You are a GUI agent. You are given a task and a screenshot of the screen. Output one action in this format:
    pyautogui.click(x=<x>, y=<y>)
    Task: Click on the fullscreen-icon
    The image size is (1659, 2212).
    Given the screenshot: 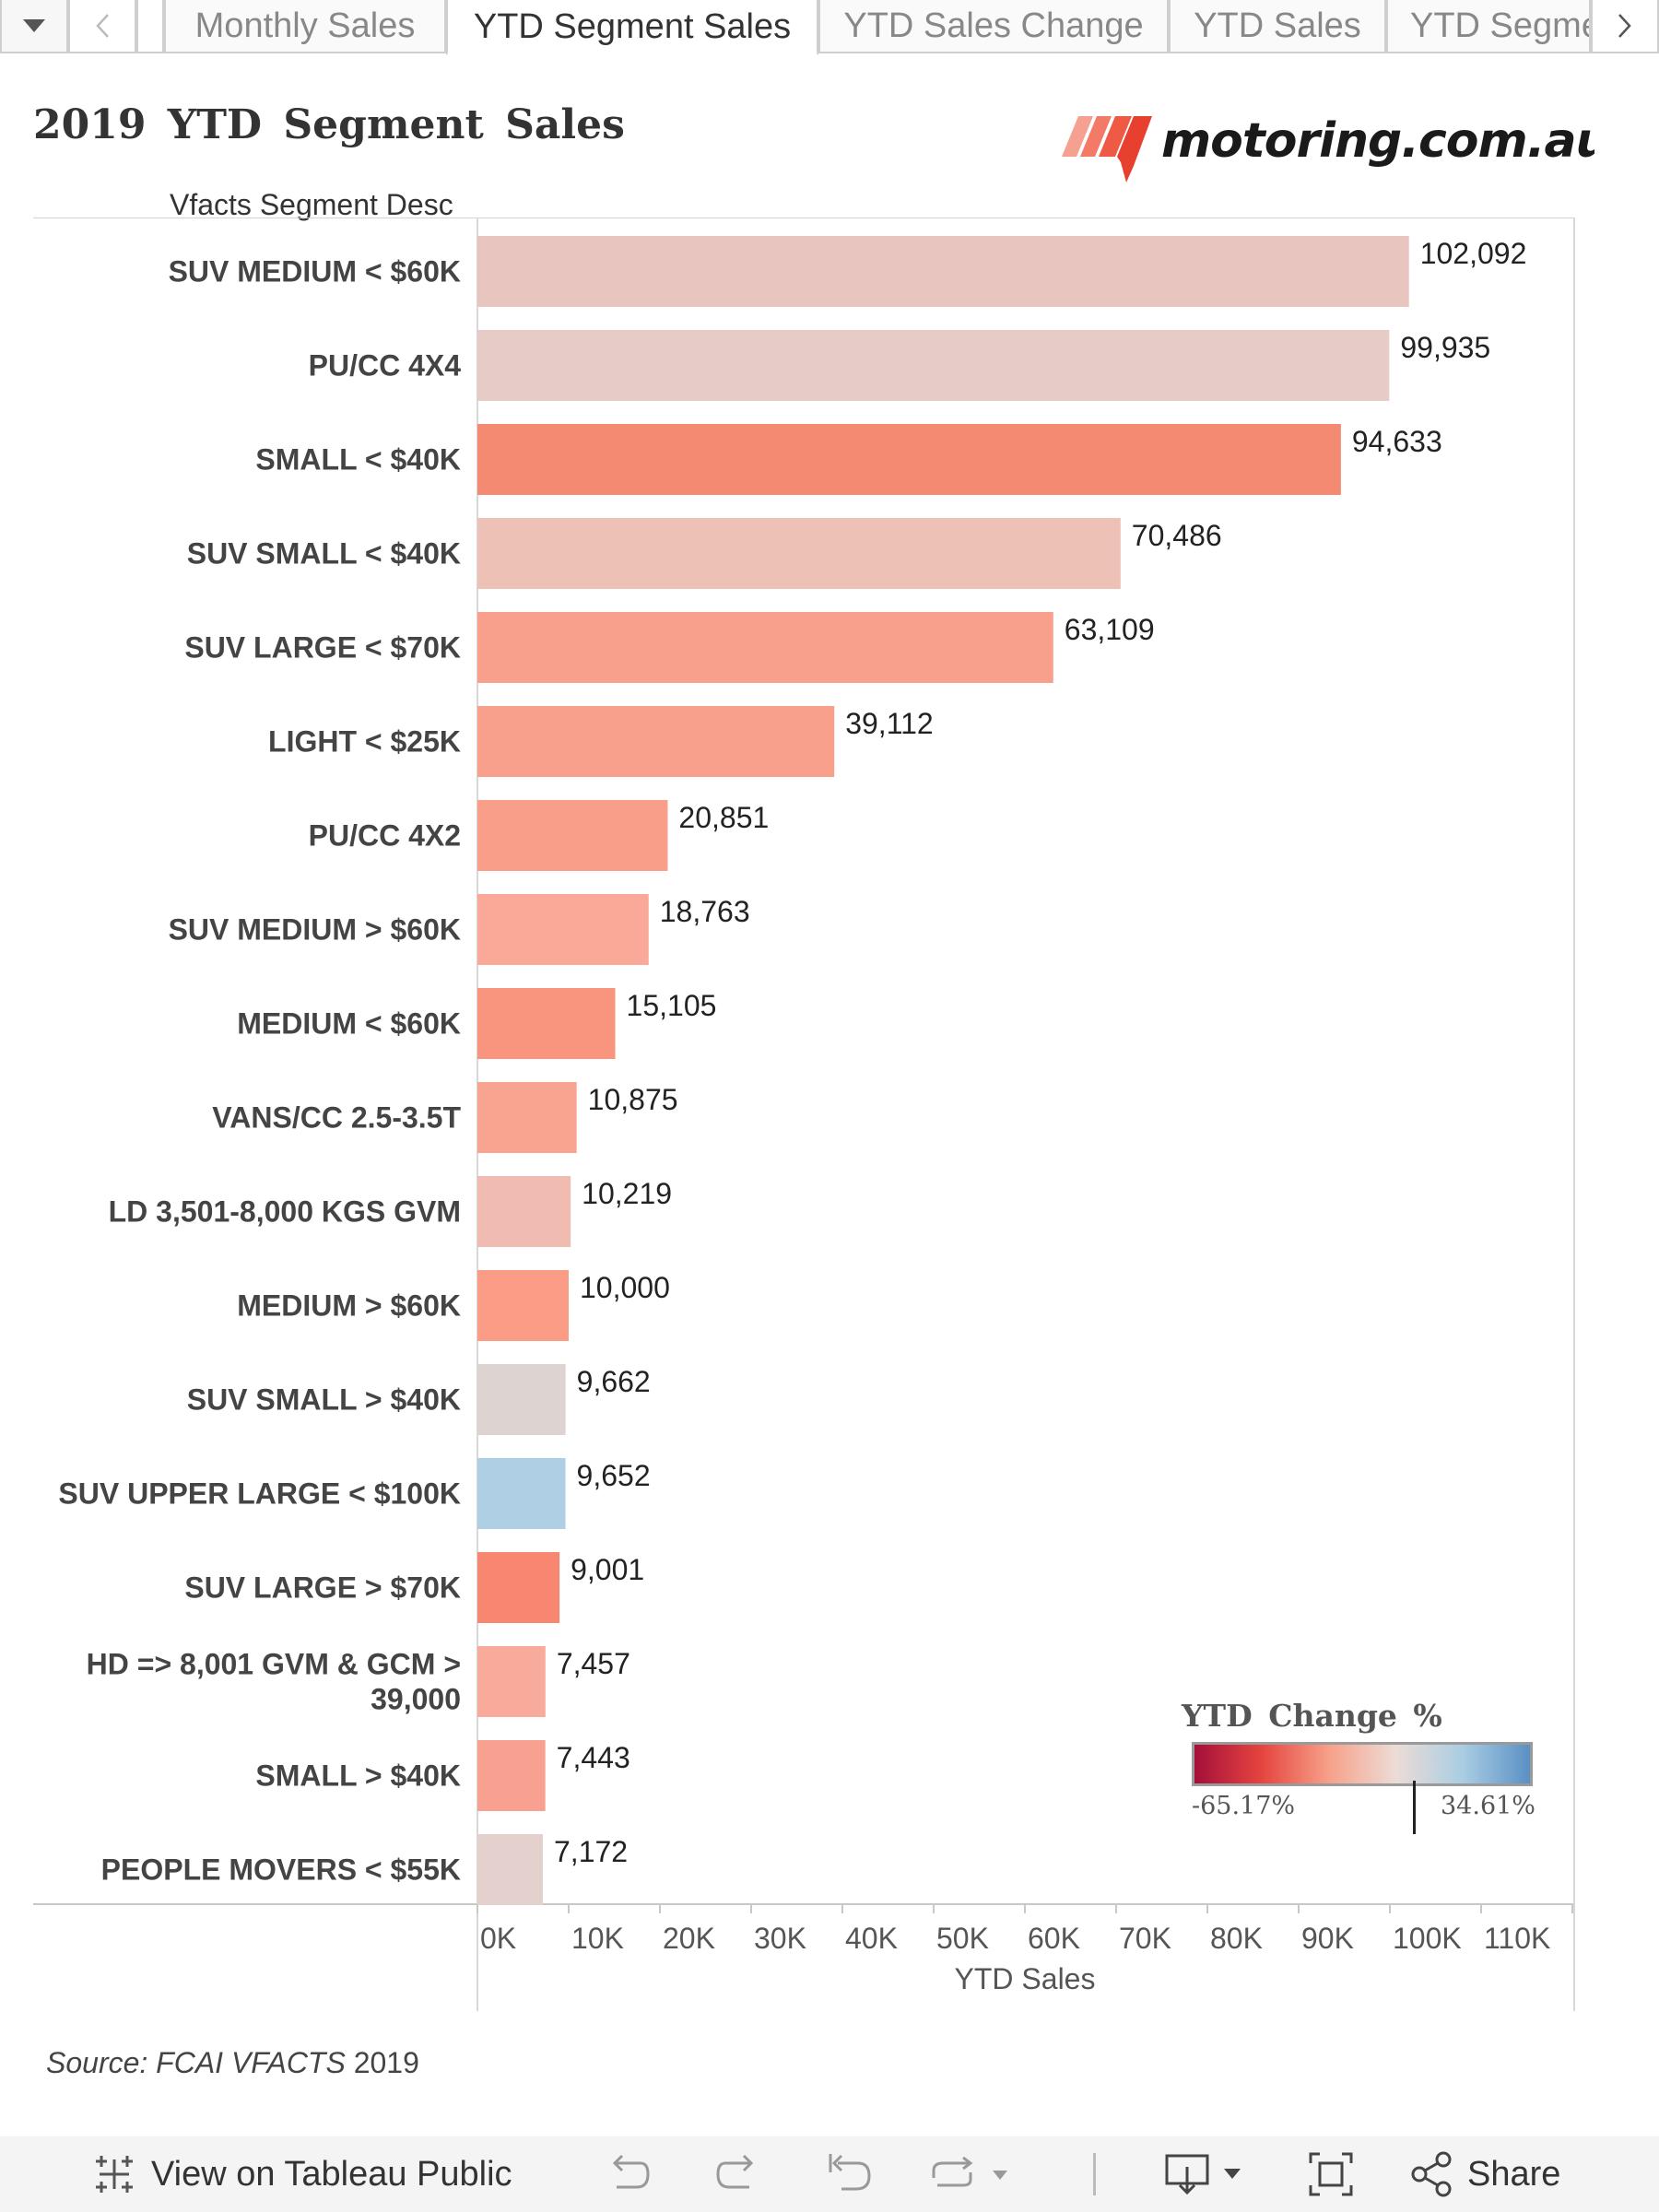 What is the action you would take?
    pyautogui.click(x=1331, y=2174)
    